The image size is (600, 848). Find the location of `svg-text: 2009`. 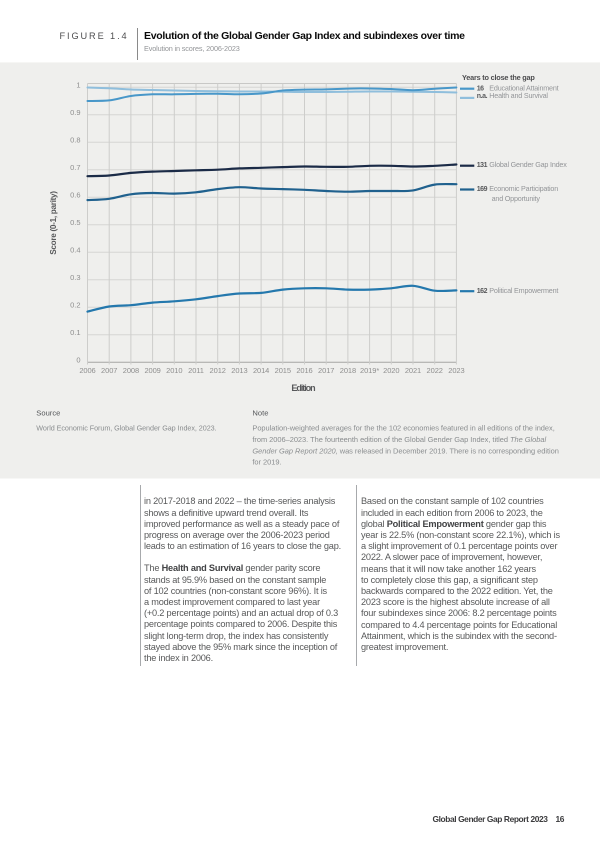

svg-text: 2009 is located at coordinates (152, 370).